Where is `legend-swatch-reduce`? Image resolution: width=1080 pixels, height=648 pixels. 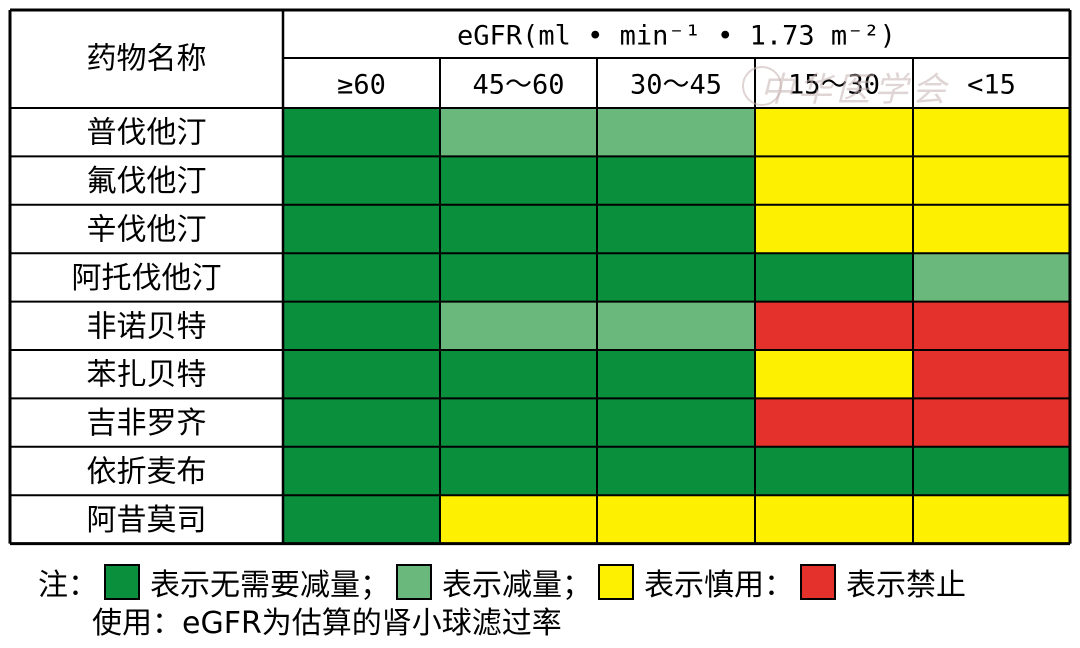 legend-swatch-reduce is located at coordinates (414, 582).